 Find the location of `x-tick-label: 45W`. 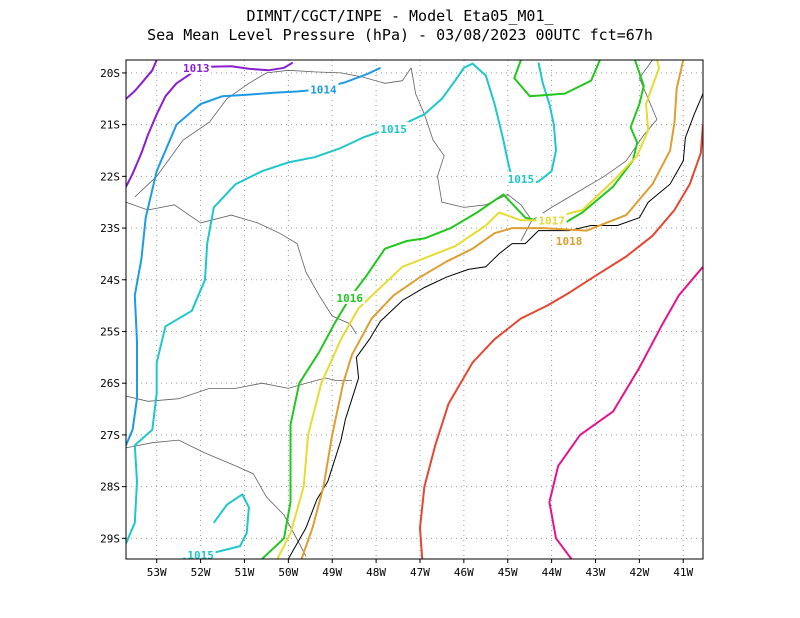

x-tick-label: 45W is located at coordinates (508, 572).